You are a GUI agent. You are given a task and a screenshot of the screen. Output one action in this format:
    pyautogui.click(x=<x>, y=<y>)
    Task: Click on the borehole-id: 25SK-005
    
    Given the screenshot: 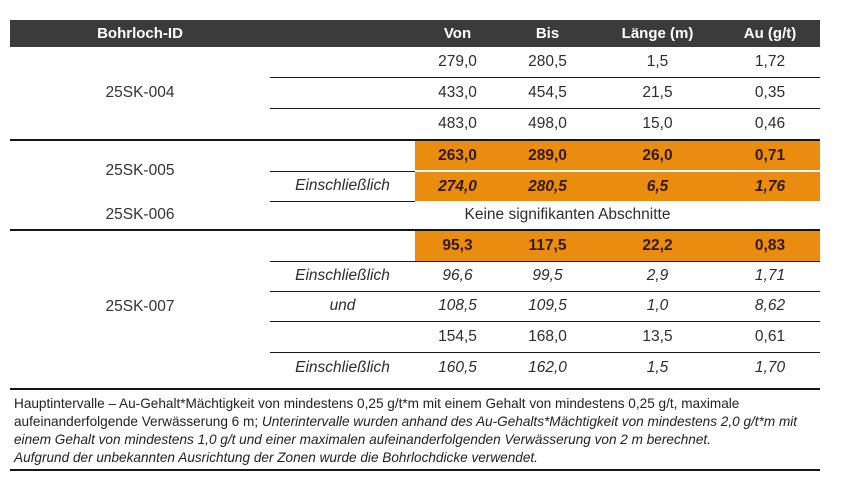 What is the action you would take?
    pyautogui.click(x=140, y=170)
    